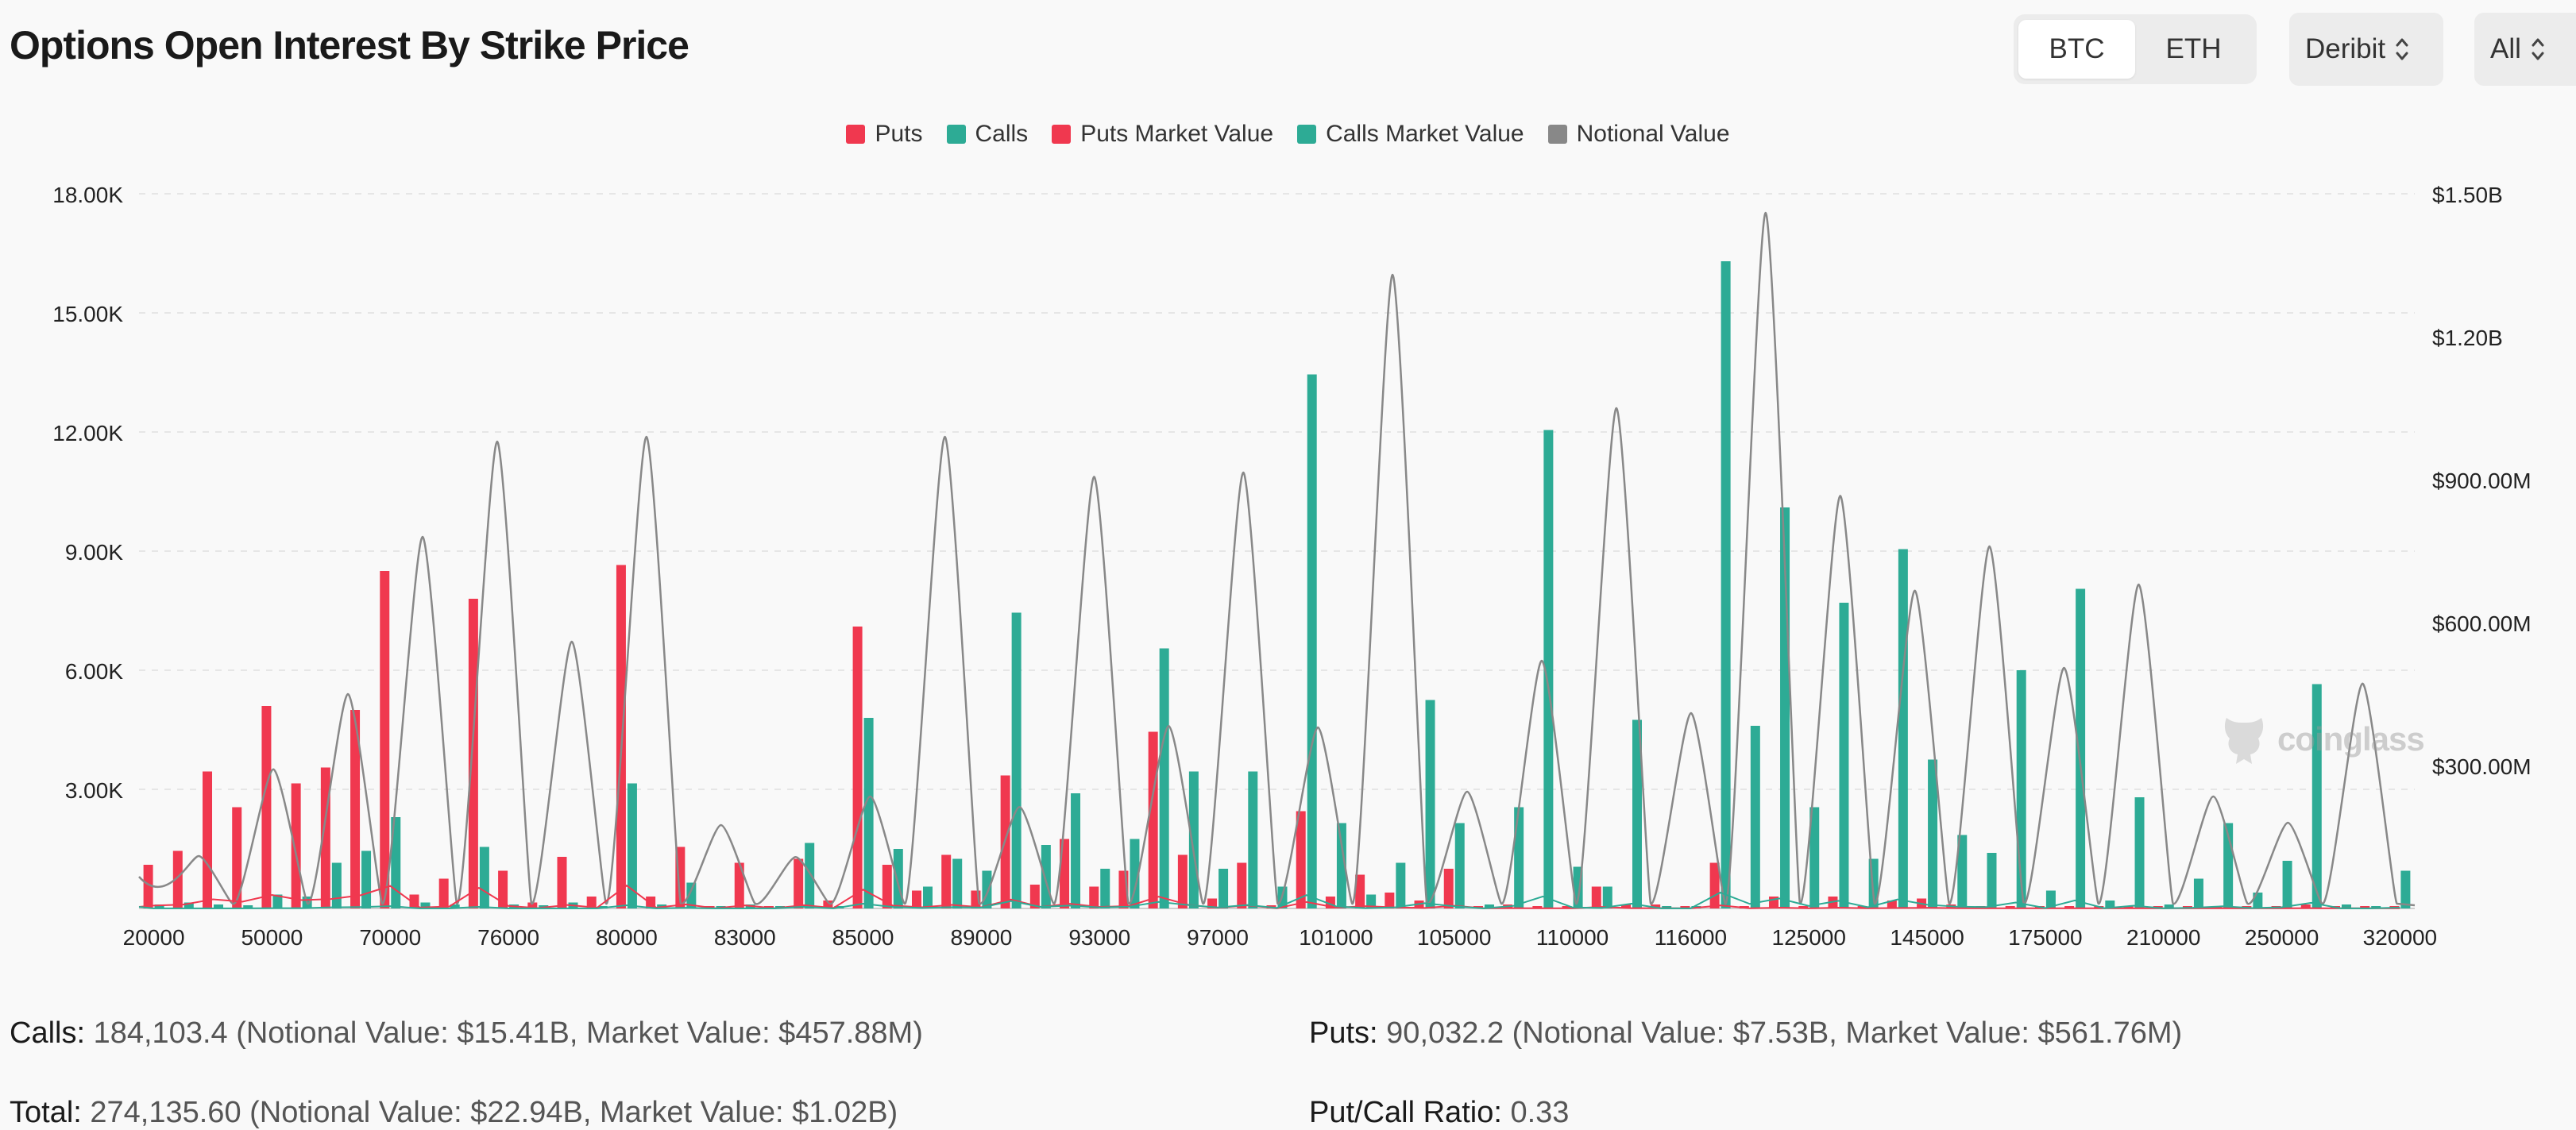  I want to click on puts-market-value-line, so click(1269, 896).